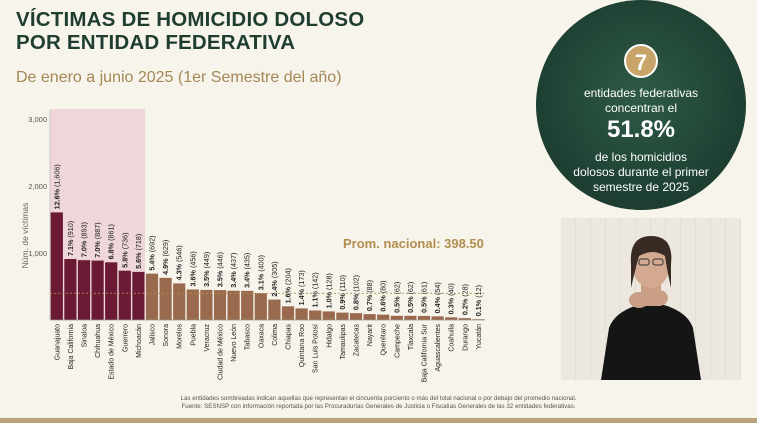 The height and width of the screenshot is (423, 757). What do you see at coordinates (302, 345) in the screenshot?
I see `category-label: Quintana Roo` at bounding box center [302, 345].